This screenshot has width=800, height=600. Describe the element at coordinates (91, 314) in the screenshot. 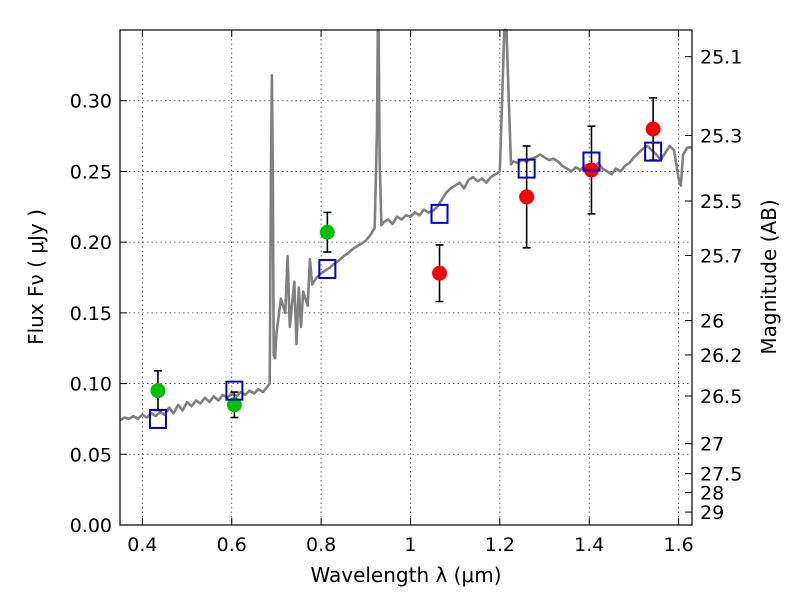

I see `y-tick-label: 0.15` at that location.